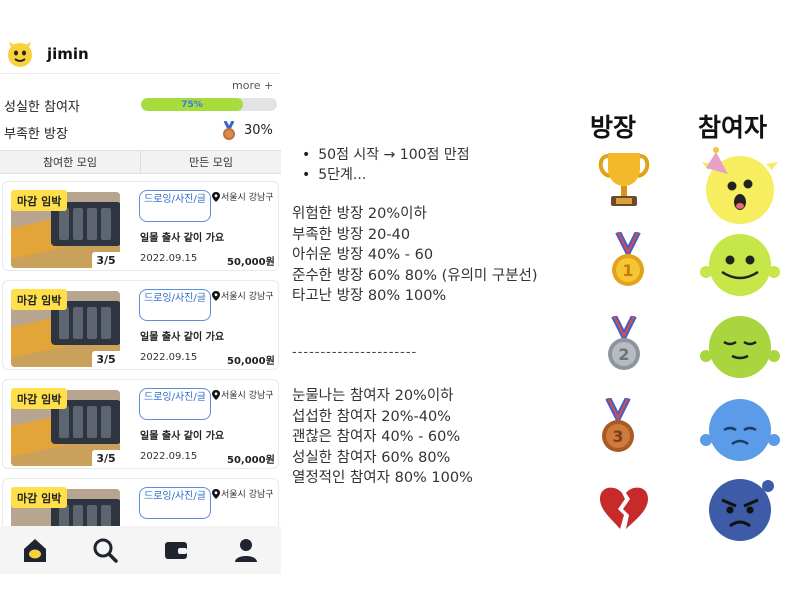  I want to click on participant-grade-label: 성실한 참여자, so click(42, 107).